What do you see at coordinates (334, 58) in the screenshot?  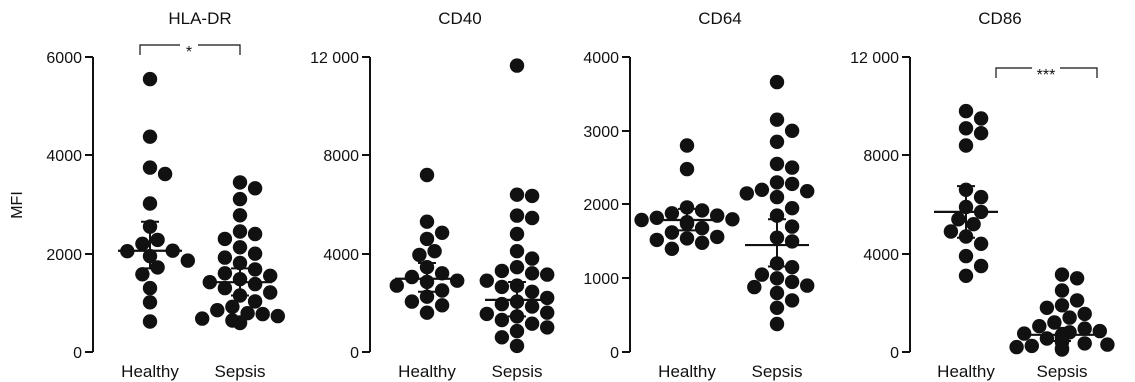 I see `y-tick-label: 12 000` at bounding box center [334, 58].